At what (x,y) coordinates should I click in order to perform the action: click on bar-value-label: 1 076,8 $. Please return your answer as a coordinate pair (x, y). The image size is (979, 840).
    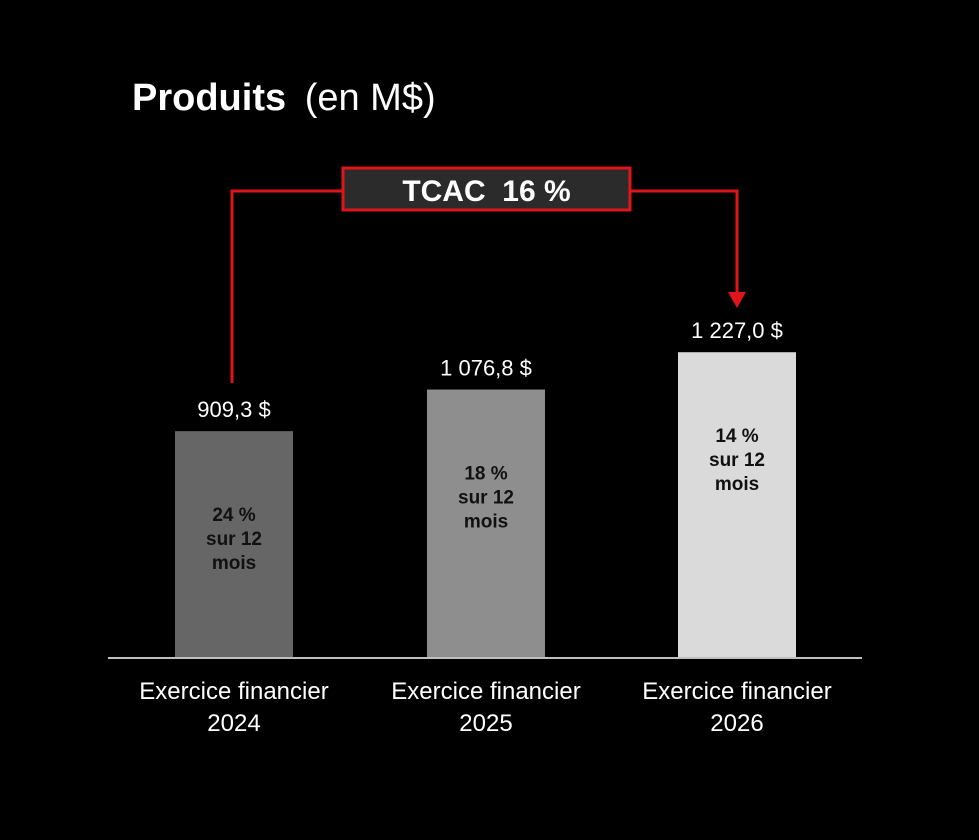
    Looking at the image, I should click on (486, 368).